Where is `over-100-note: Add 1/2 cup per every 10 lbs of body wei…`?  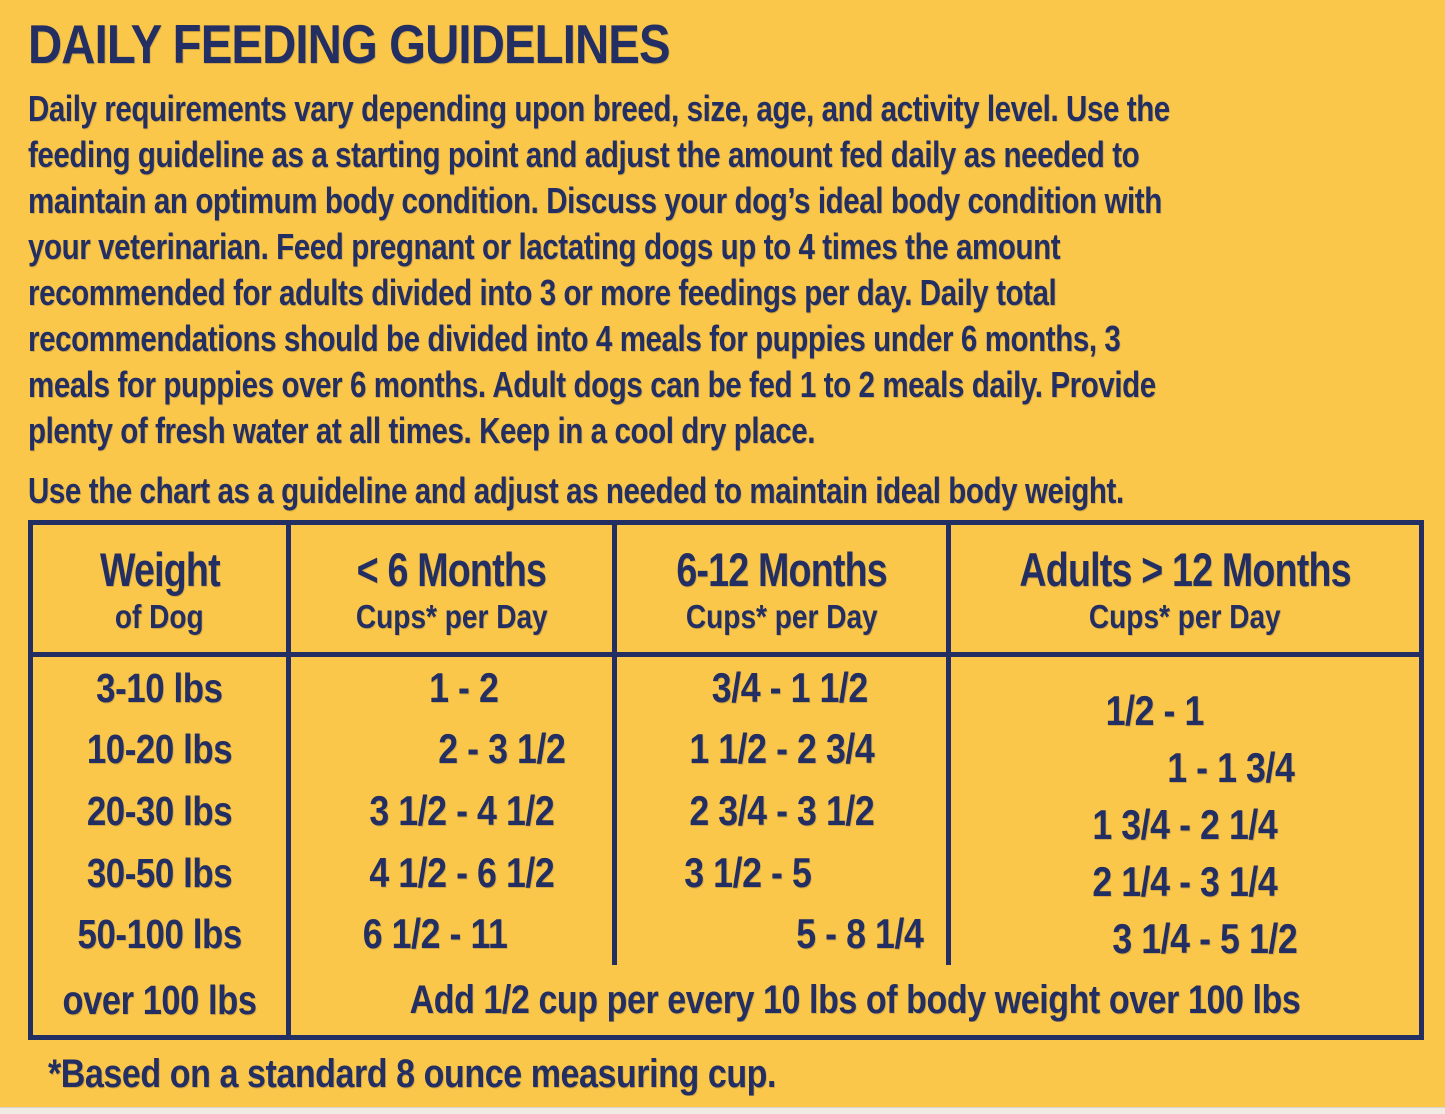
over-100-note: Add 1/2 cup per every 10 lbs of body wei… is located at coordinates (855, 999).